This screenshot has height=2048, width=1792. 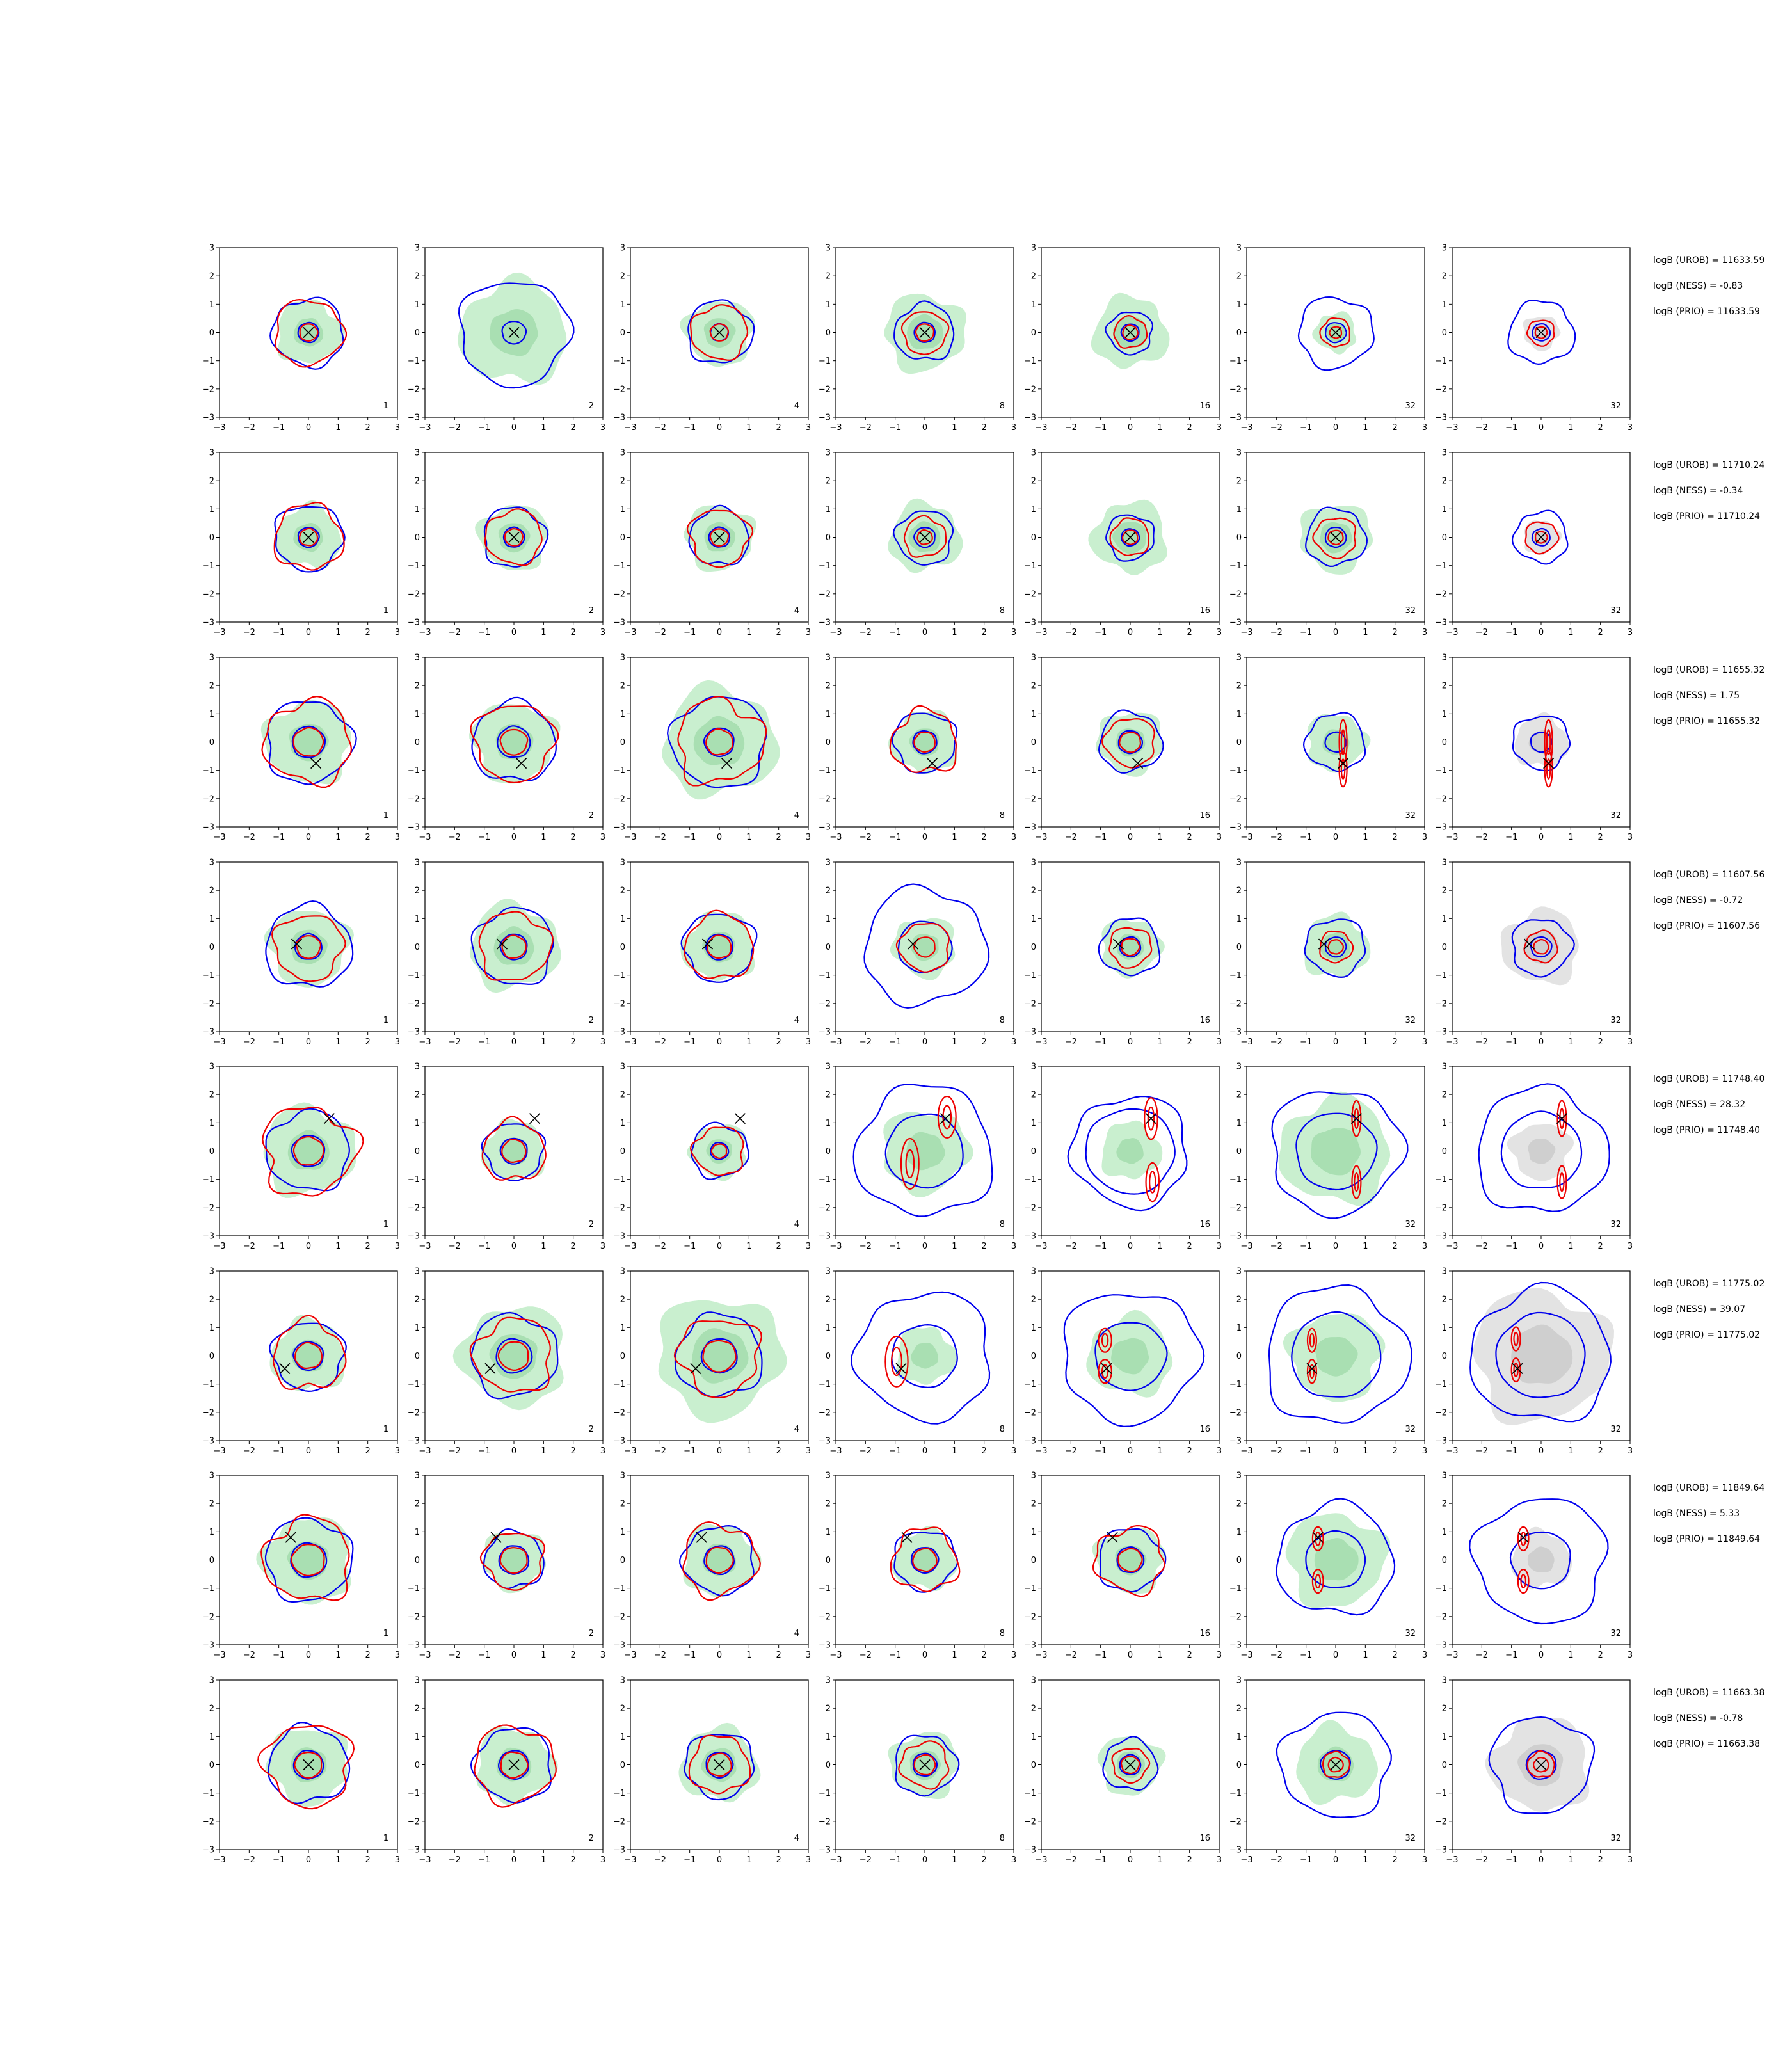 I want to click on panel-r2-c7: −3 −2 −1 0 1 2 3 −3 −2 −1 0 1 2 3 32, so click(x=1534, y=543).